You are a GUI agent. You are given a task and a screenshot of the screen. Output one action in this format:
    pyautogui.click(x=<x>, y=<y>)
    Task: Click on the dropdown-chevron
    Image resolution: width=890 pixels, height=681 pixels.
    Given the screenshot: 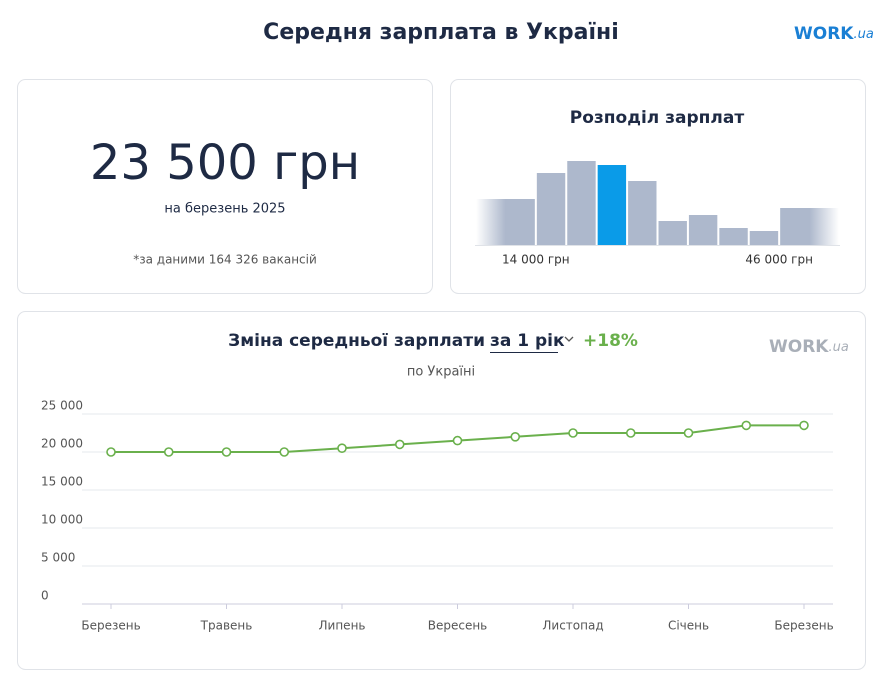 What is the action you would take?
    pyautogui.click(x=569, y=339)
    